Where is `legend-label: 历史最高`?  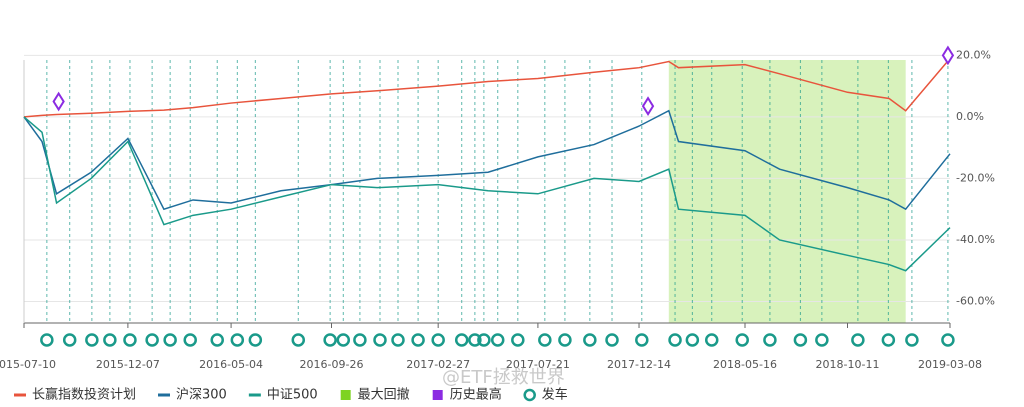
legend-label: 历史最高 is located at coordinates (476, 395).